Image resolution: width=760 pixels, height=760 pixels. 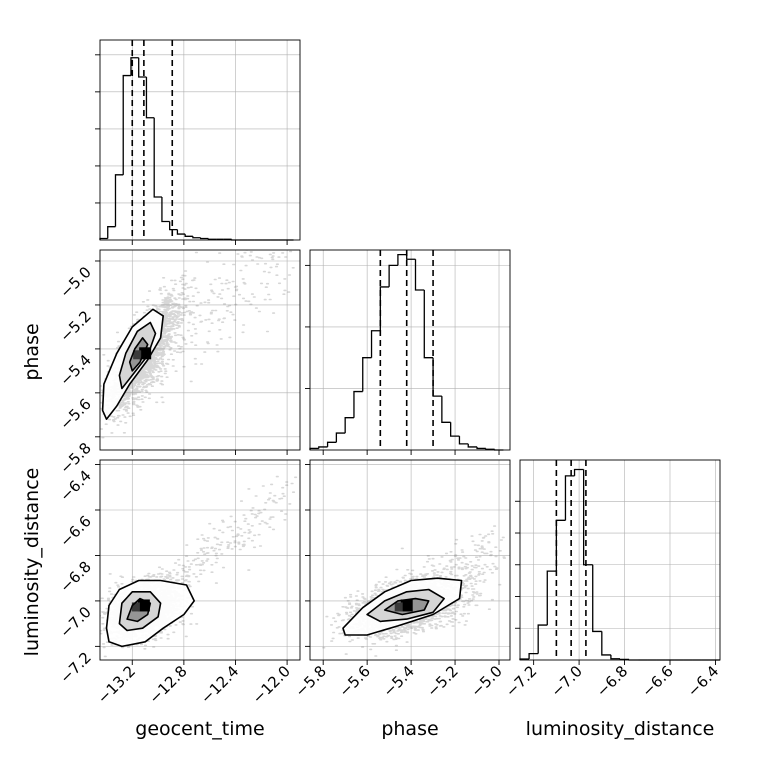 I want to click on joint-geocent_time-luminosity_distance-xtick-label-2: −12.4, so click(x=219, y=684).